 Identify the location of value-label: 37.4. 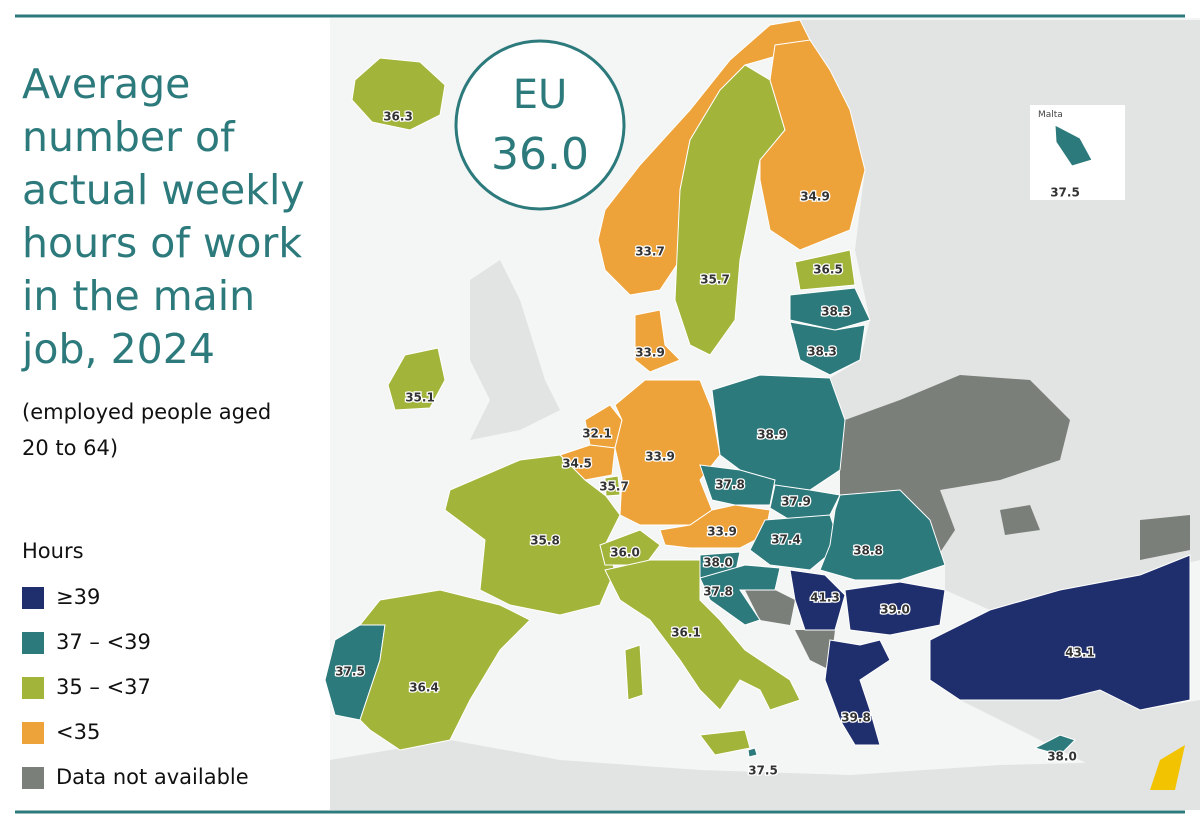
(786, 540).